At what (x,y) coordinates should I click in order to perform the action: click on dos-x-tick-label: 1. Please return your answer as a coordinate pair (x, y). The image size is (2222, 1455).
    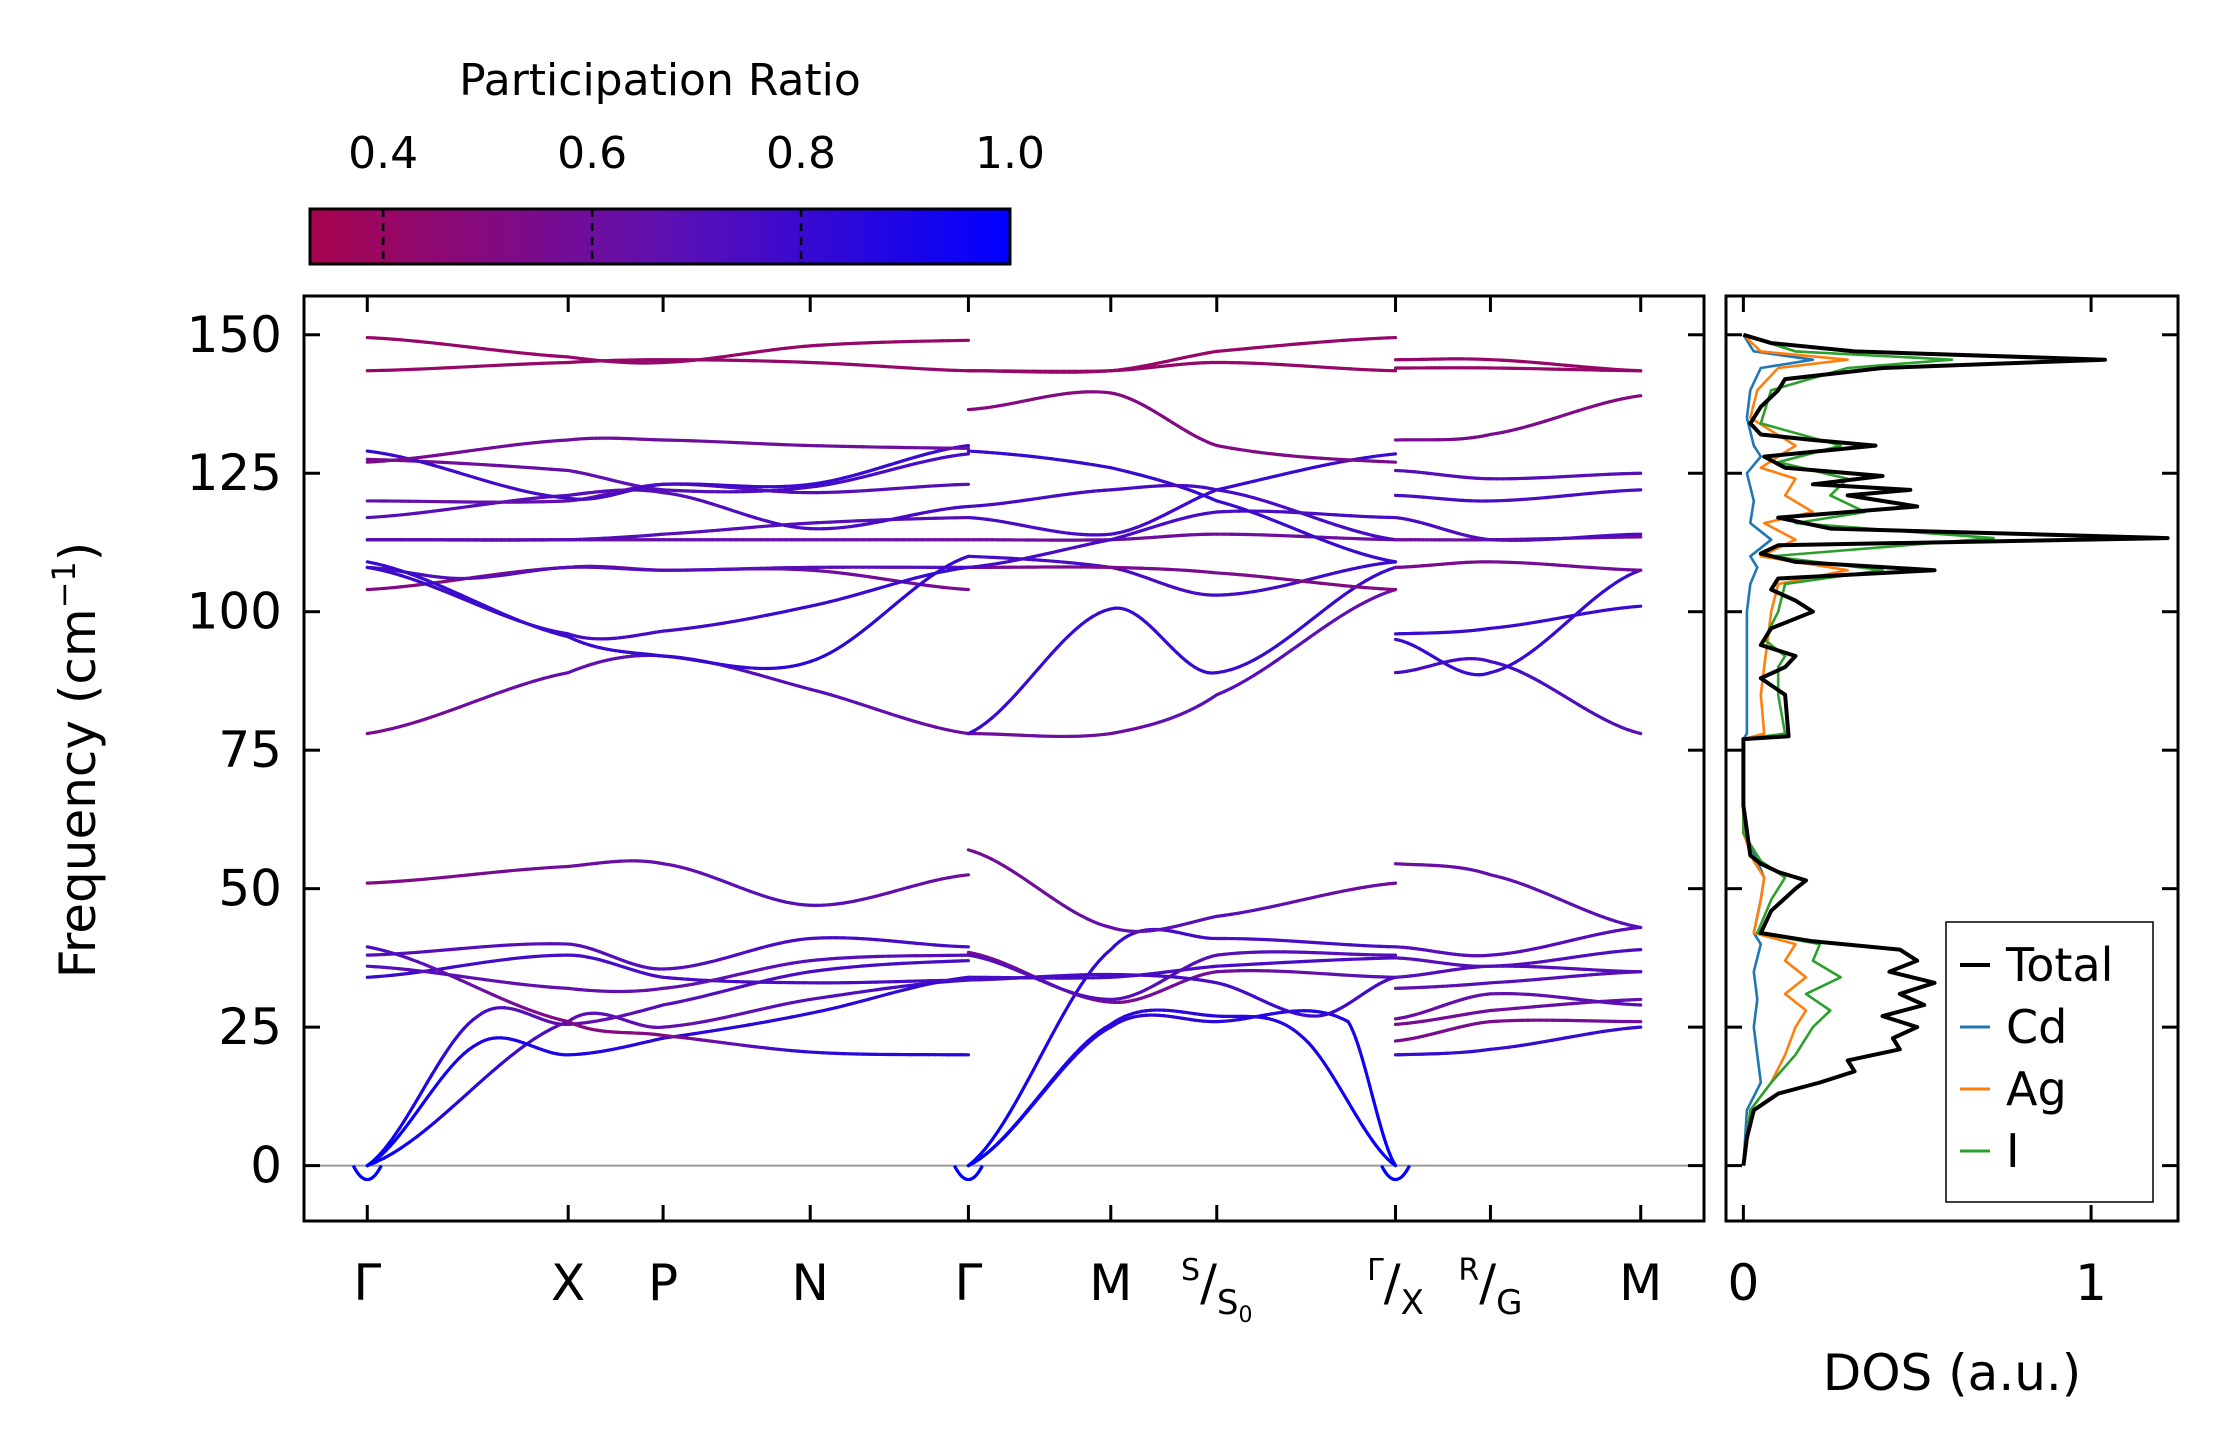
    Looking at the image, I should click on (2091, 1283).